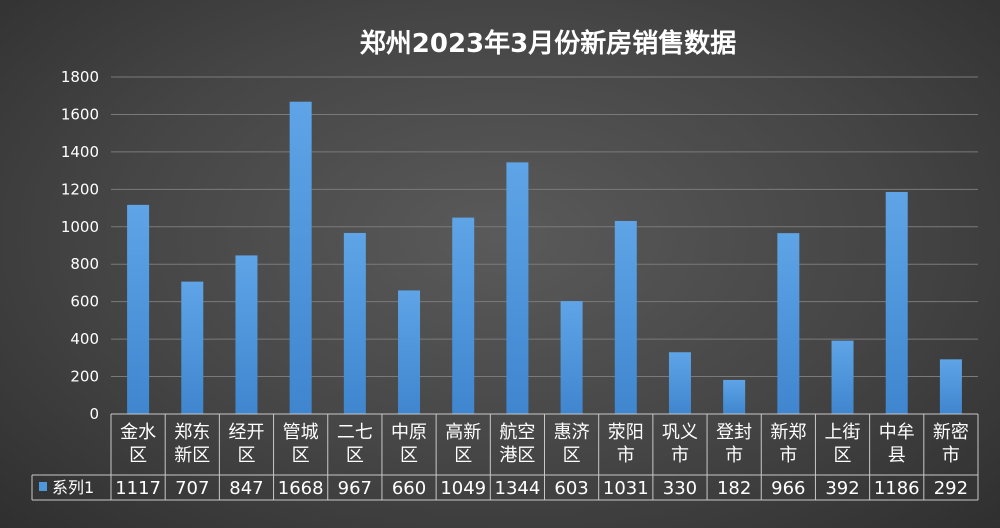 The image size is (1000, 528). Describe the element at coordinates (734, 432) in the screenshot. I see `category-label: 登封` at that location.